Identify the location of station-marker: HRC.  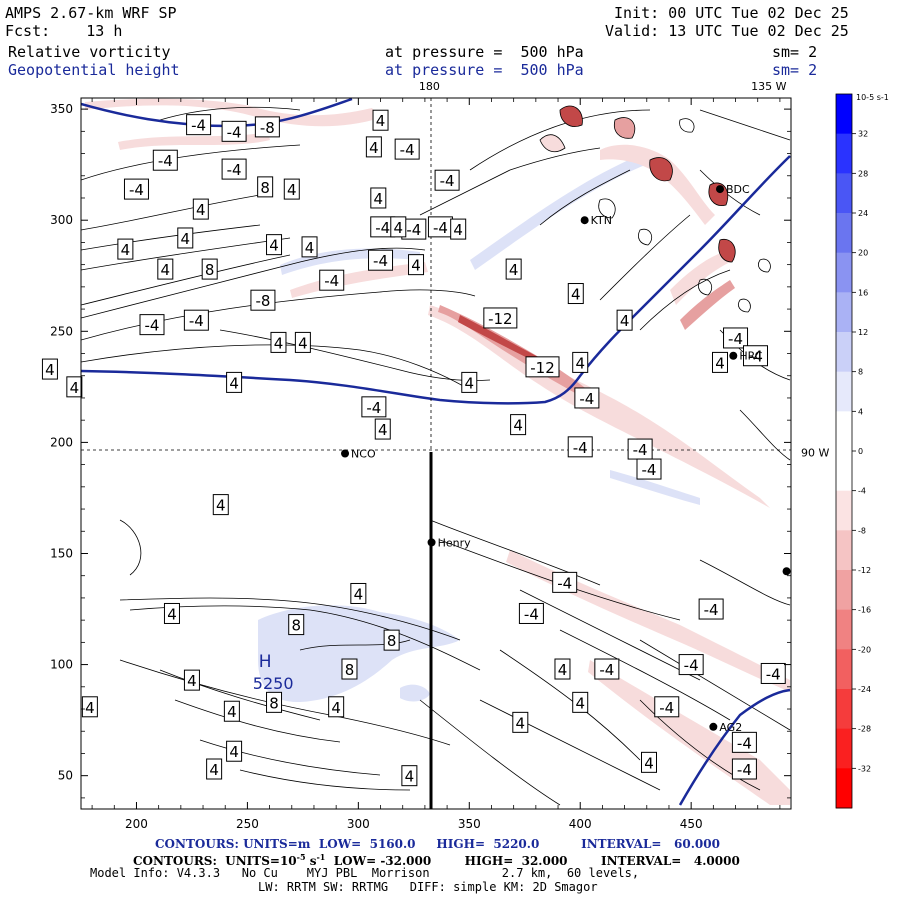
(746, 356).